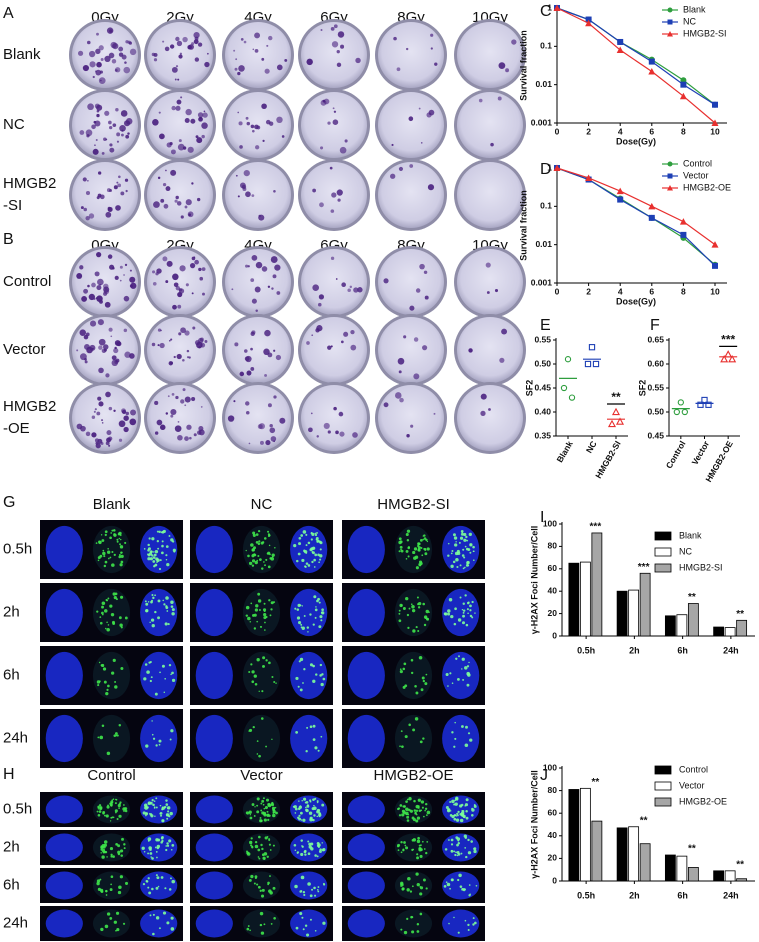 This screenshot has height=942, width=759. I want to click on bar, so click(719, 631).